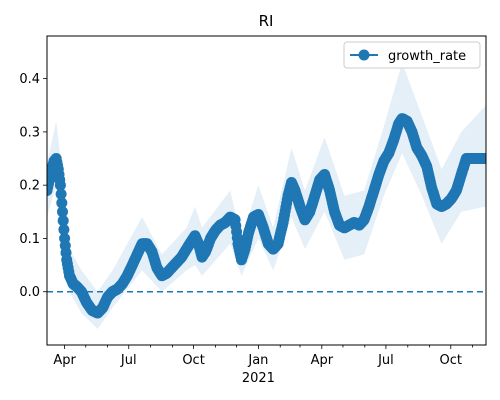 Image resolution: width=500 pixels, height=400 pixels. What do you see at coordinates (266, 21) in the screenshot?
I see `chart-title: RI` at bounding box center [266, 21].